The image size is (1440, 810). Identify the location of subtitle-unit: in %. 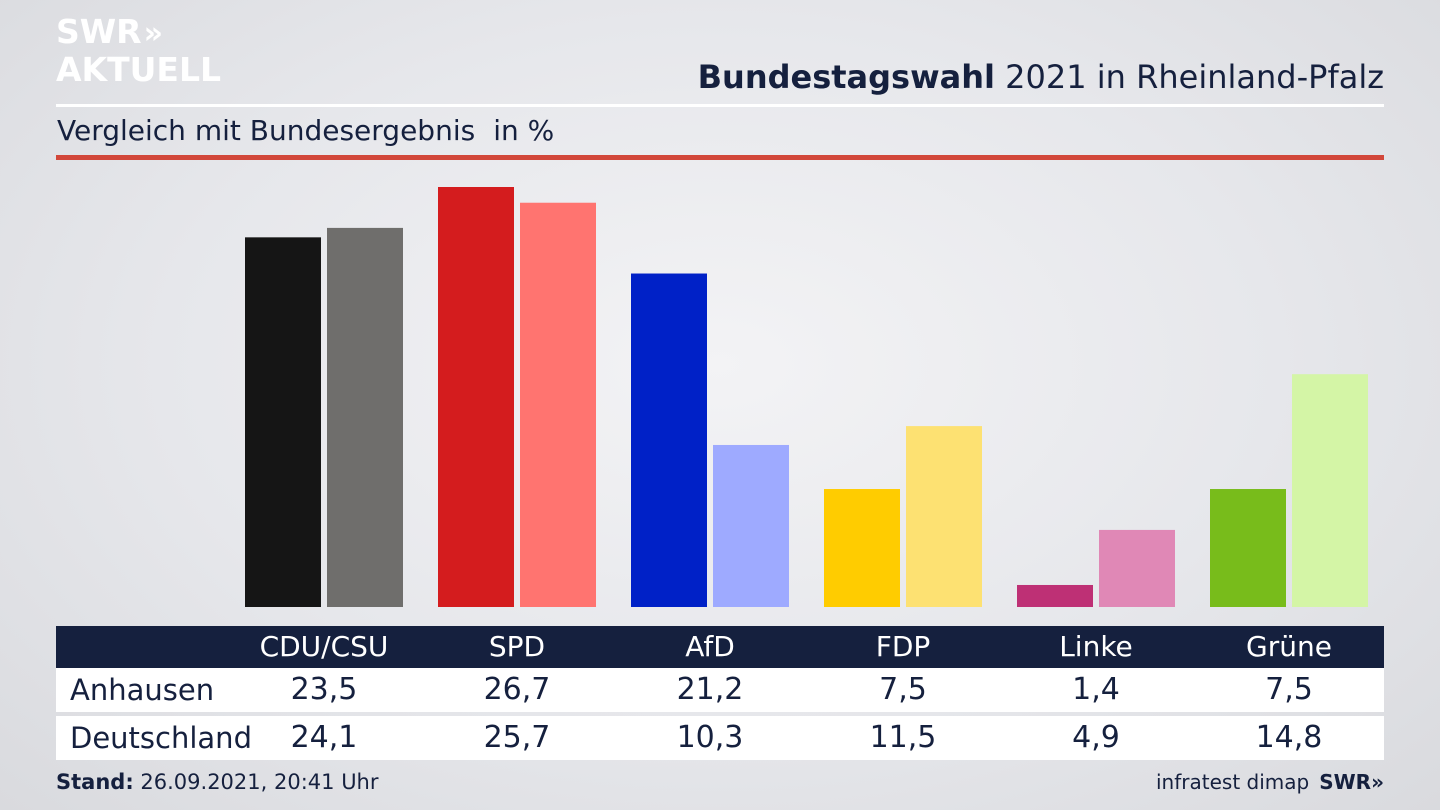
(524, 130).